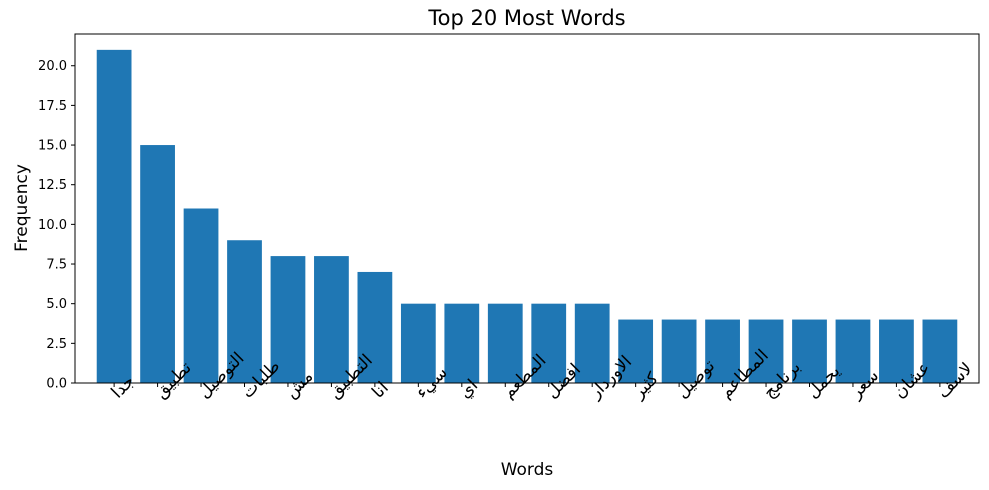  What do you see at coordinates (56, 384) in the screenshot?
I see `y-tick-label: 0.0` at bounding box center [56, 384].